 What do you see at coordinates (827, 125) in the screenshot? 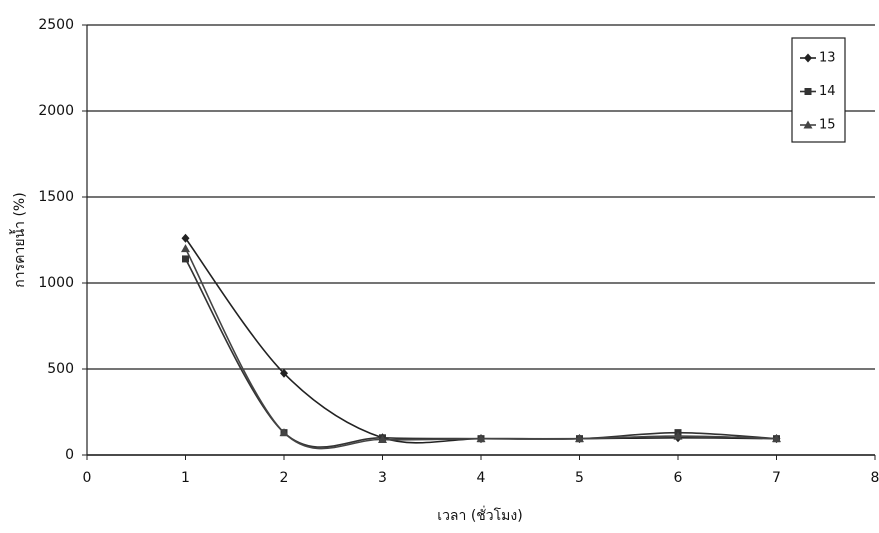
I see `legend-label: 15` at bounding box center [827, 125].